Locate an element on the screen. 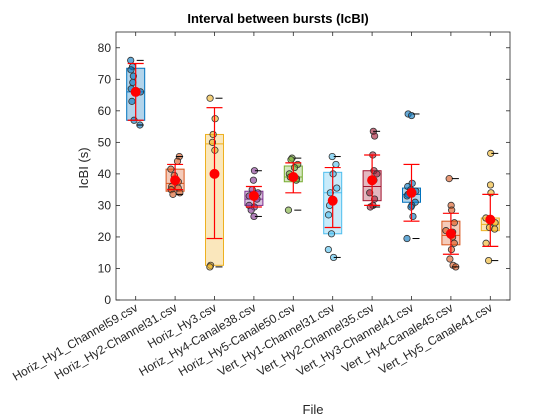  x-axis-label: File is located at coordinates (313, 409).